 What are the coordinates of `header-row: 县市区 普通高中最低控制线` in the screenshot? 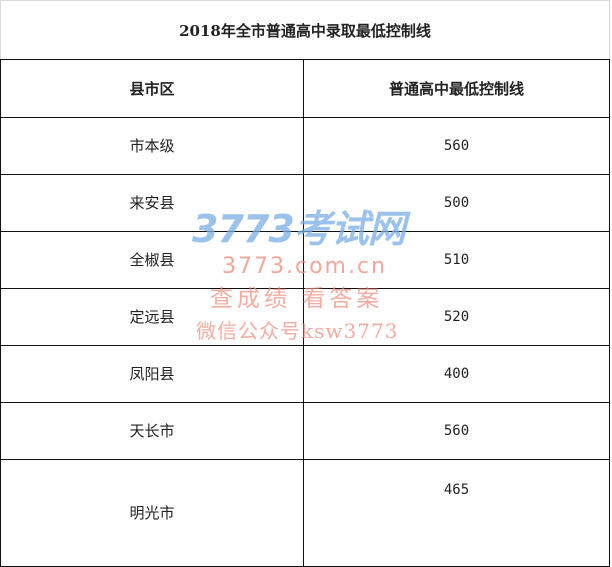 It's located at (305, 88).